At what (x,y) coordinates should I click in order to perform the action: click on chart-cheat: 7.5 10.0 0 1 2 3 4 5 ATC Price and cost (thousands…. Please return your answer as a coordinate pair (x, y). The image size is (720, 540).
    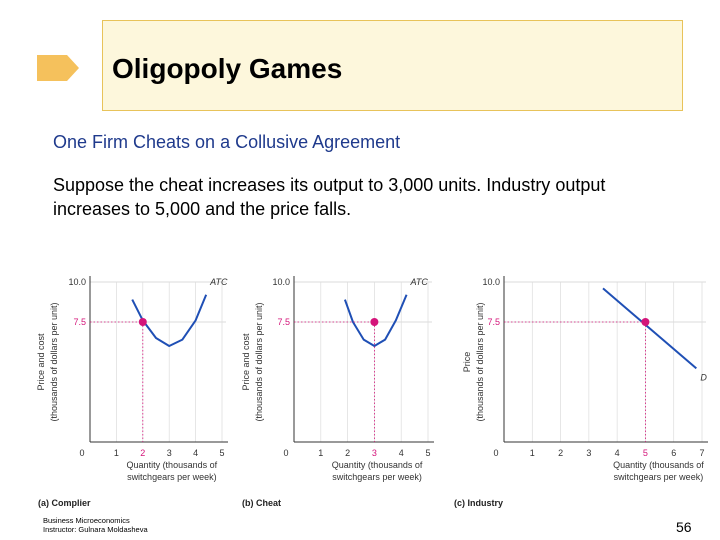
    Looking at the image, I should click on (337, 392).